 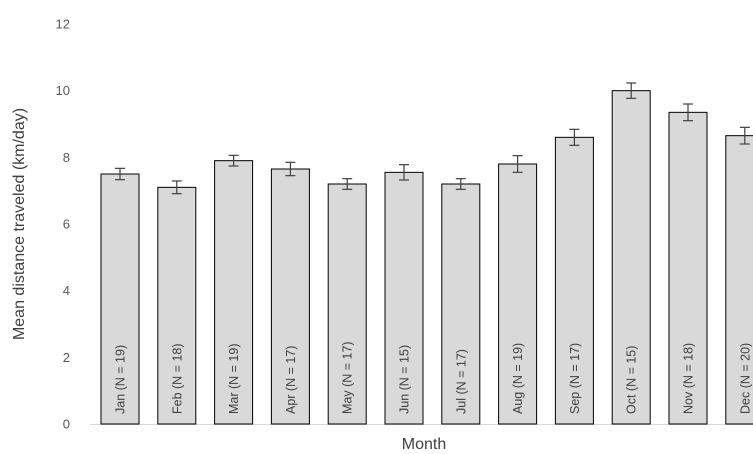 What do you see at coordinates (234, 378) in the screenshot?
I see `bar-category-label: Mar (N = 19)` at bounding box center [234, 378].